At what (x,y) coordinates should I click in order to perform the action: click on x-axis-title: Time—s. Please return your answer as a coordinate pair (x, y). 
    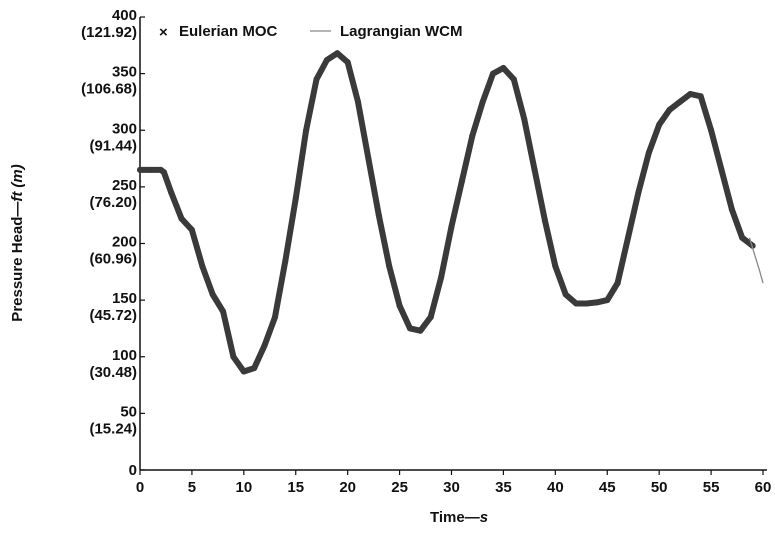
    Looking at the image, I should click on (459, 517).